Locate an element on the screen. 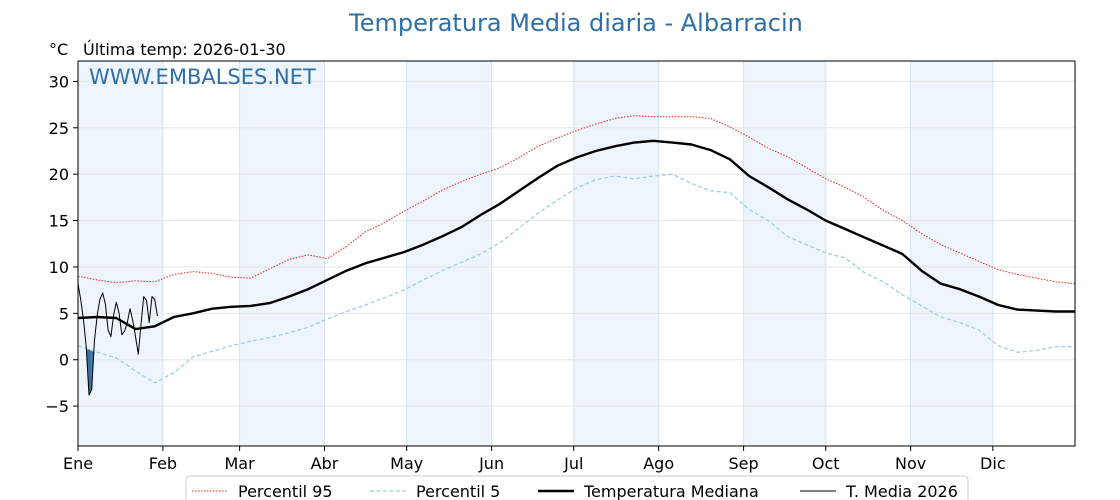 Image resolution: width=1120 pixels, height=500 pixels. legend-box is located at coordinates (577, 487).